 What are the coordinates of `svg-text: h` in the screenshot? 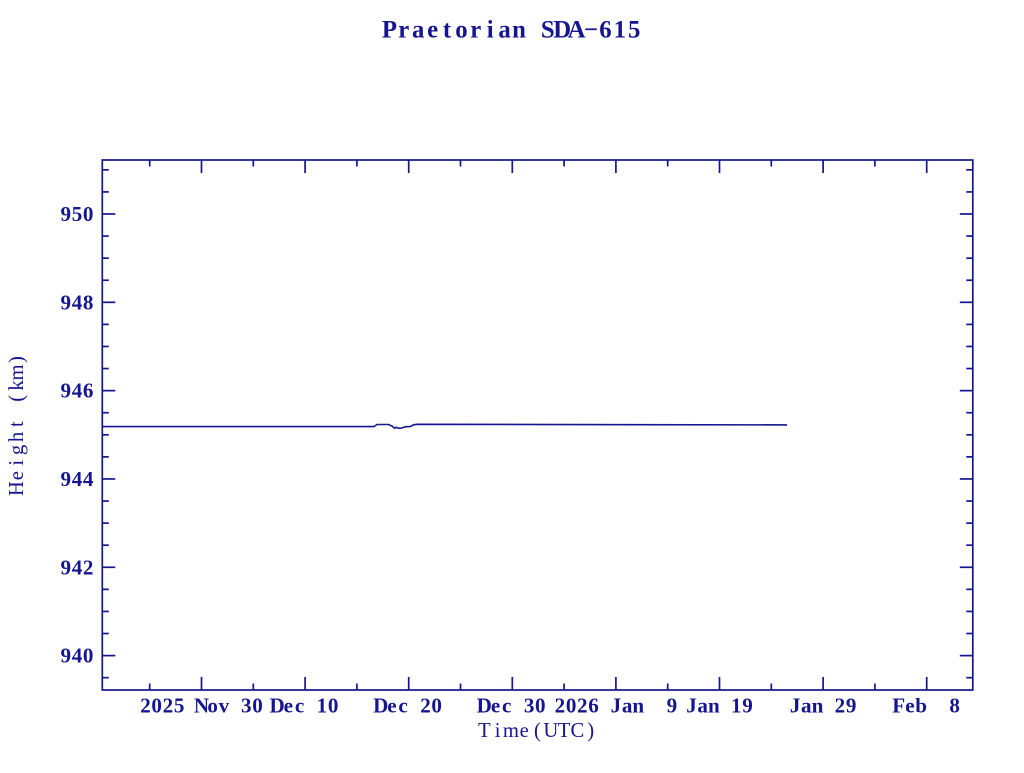 It's located at (17, 436).